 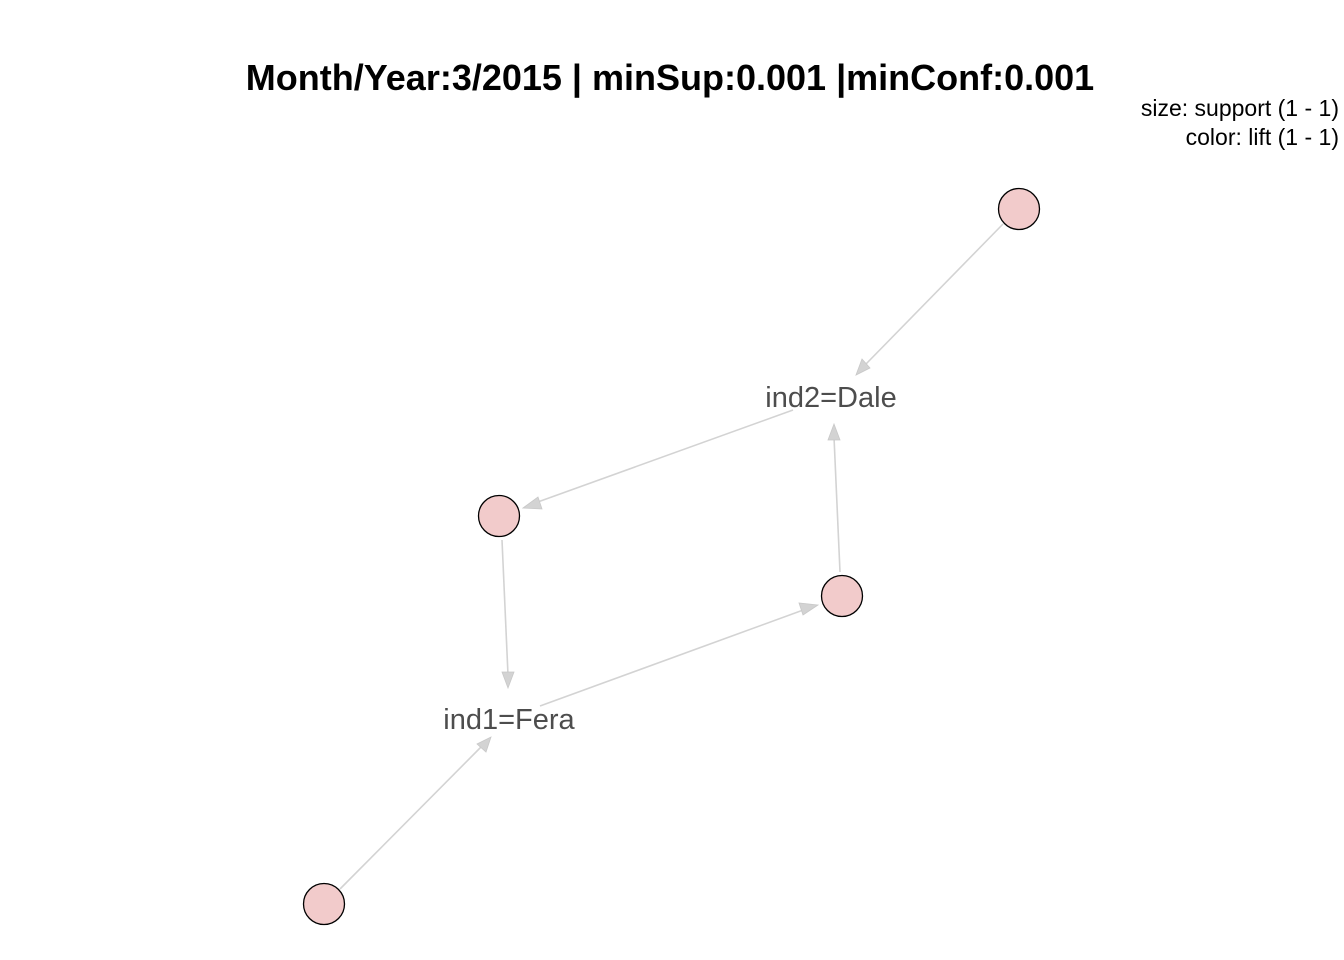 I want to click on arrowhead-dale-to-rule2, so click(x=532, y=503).